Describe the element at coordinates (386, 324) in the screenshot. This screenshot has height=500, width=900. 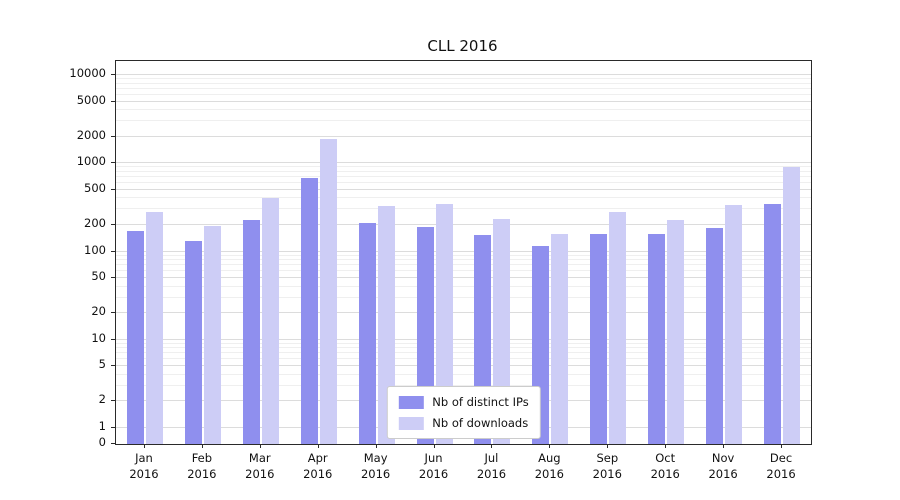
I see `bar-downloads-may` at that location.